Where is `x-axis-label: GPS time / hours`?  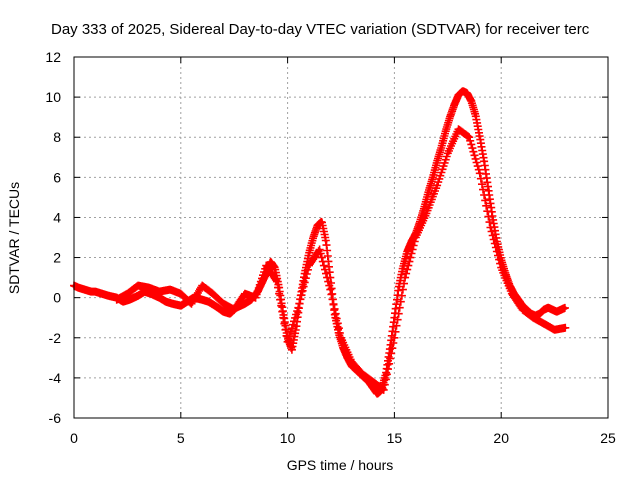
x-axis-label: GPS time / hours is located at coordinates (340, 465).